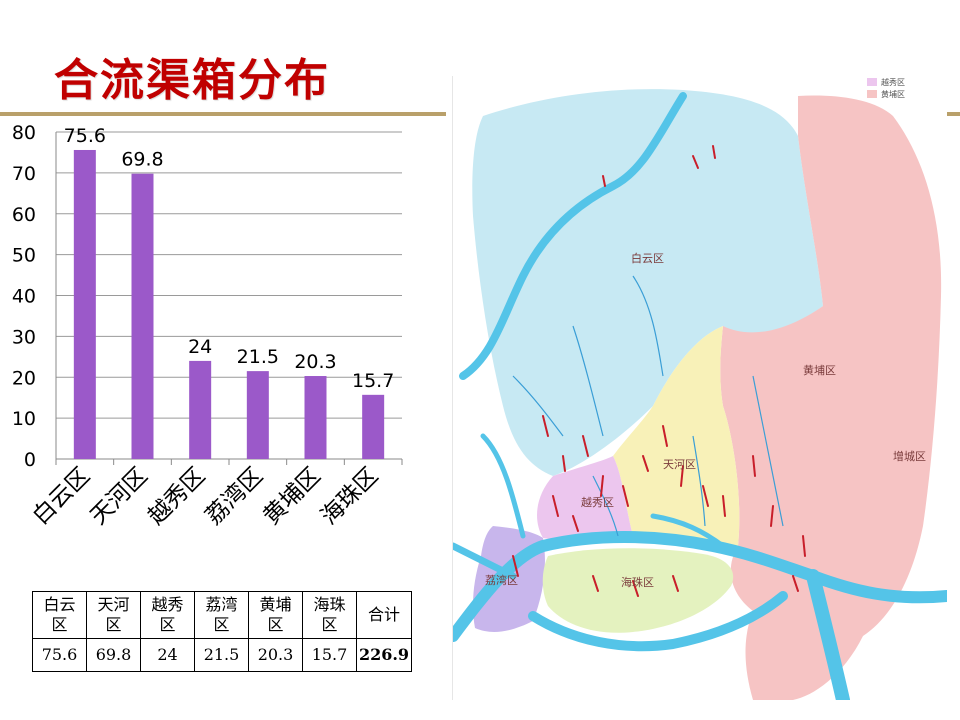  Describe the element at coordinates (24, 133) in the screenshot. I see `y-tick-label: 80` at that location.